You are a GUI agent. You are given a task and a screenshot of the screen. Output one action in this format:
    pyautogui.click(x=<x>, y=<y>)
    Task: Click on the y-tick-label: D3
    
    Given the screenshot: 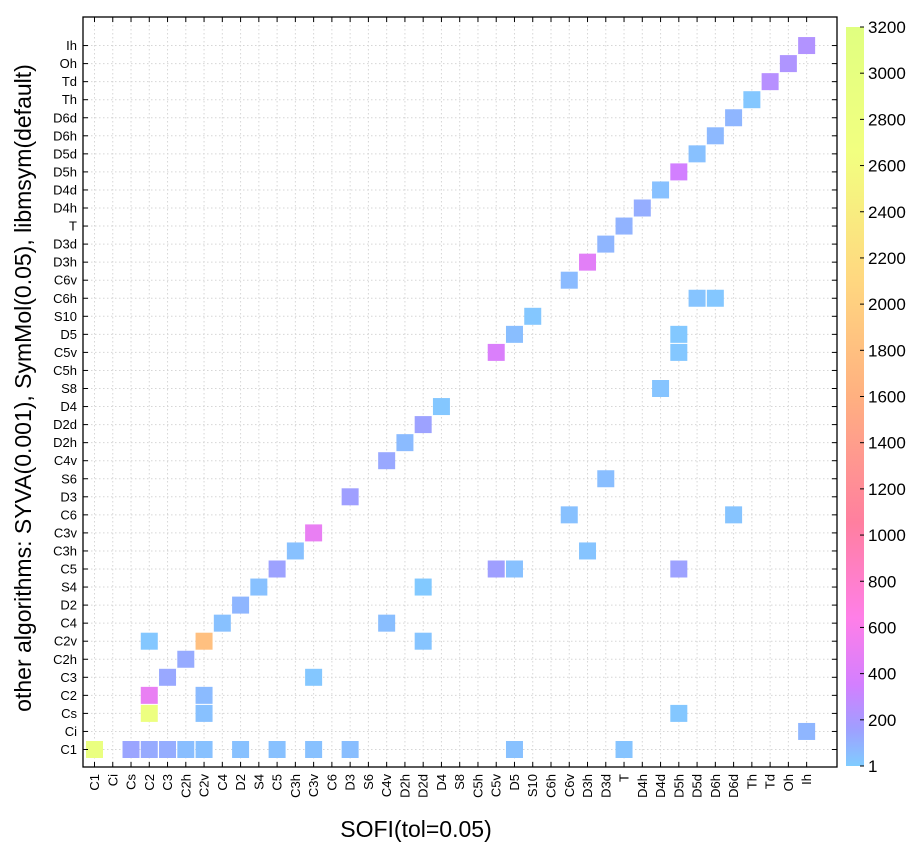 What is the action you would take?
    pyautogui.click(x=68, y=496)
    